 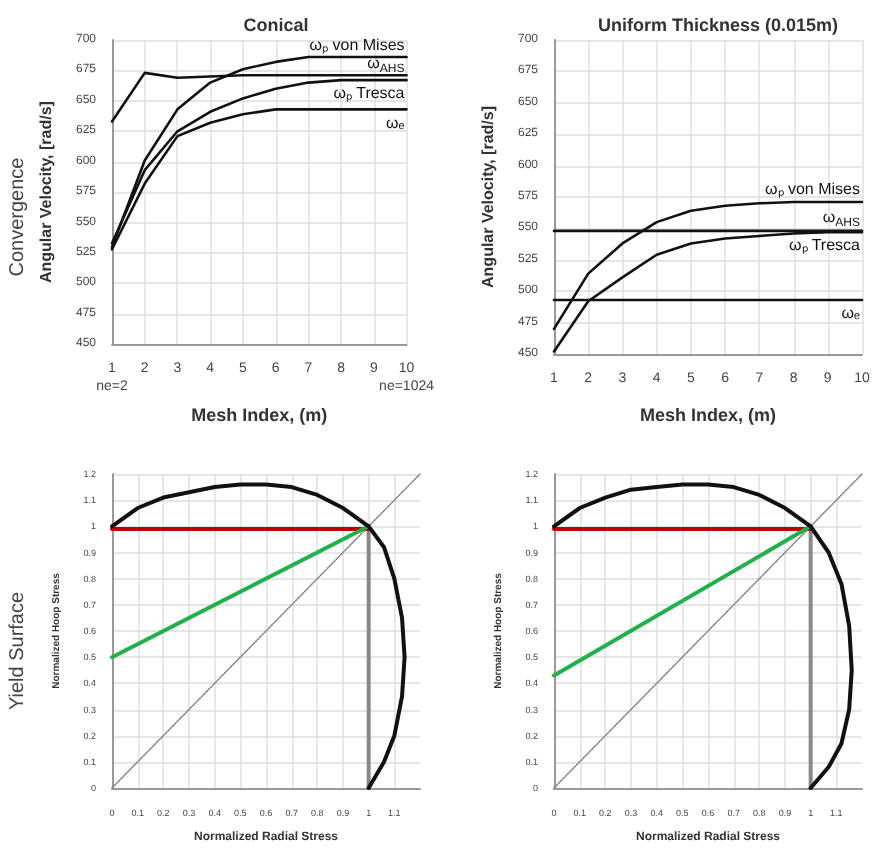 What do you see at coordinates (276, 25) in the screenshot?
I see `chart-title: Conical` at bounding box center [276, 25].